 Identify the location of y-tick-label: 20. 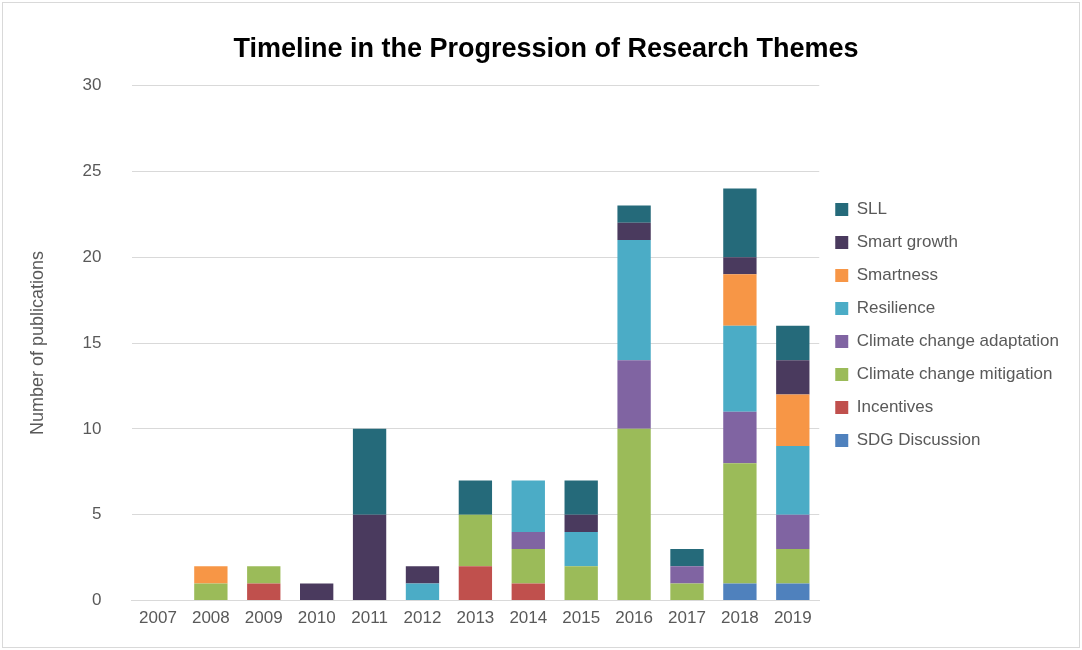
(92, 256).